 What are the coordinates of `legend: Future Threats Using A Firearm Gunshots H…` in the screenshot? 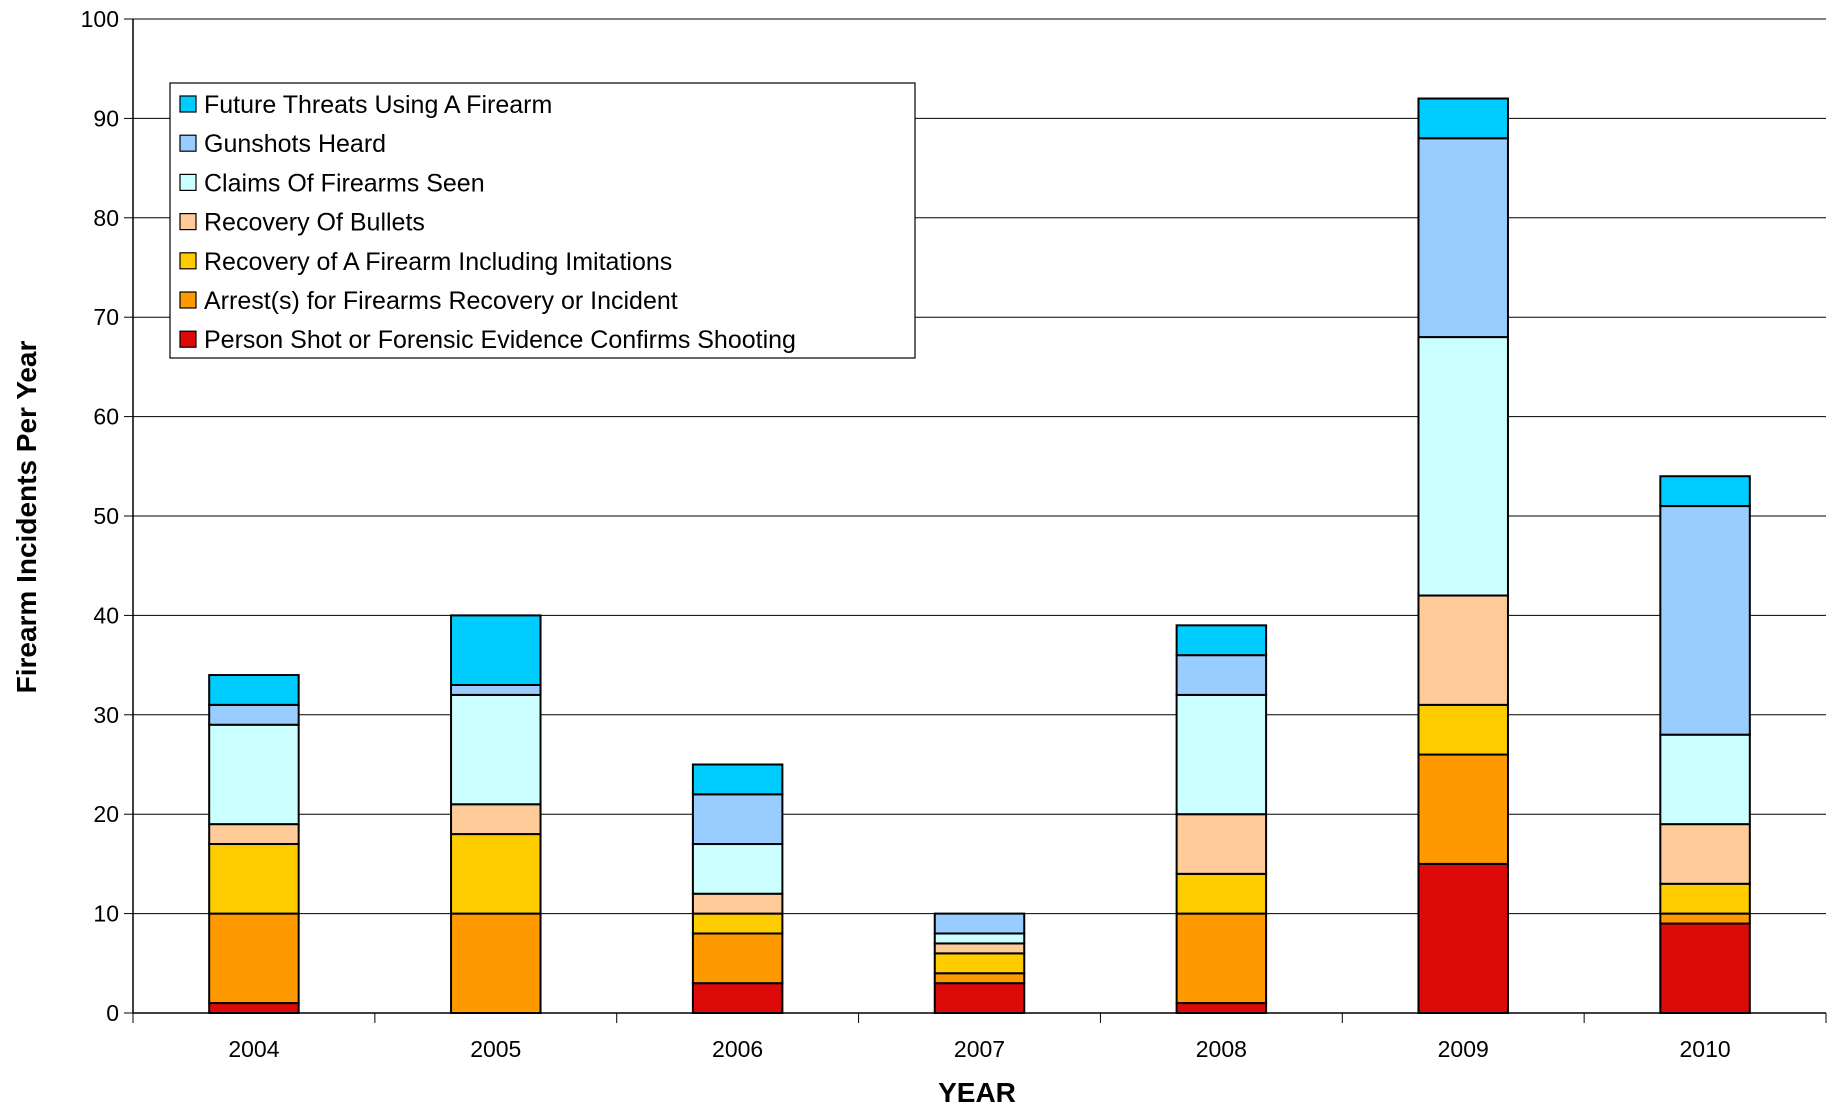 It's located at (542, 220).